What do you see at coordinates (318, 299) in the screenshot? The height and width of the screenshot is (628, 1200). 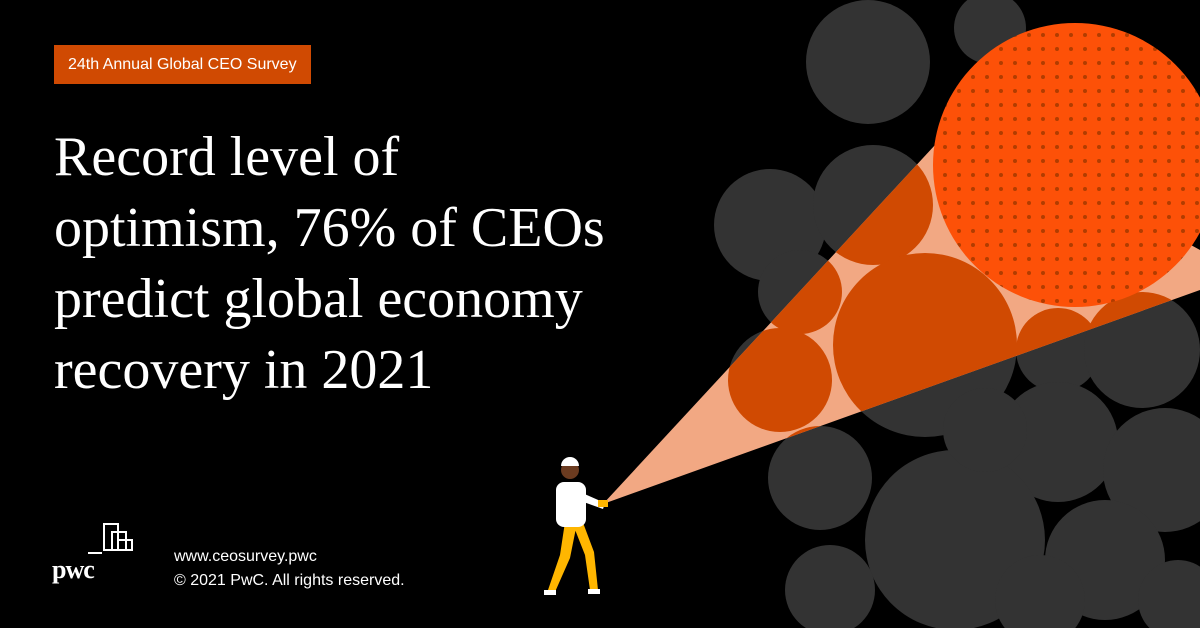 I see `headline-line: predict global economy` at bounding box center [318, 299].